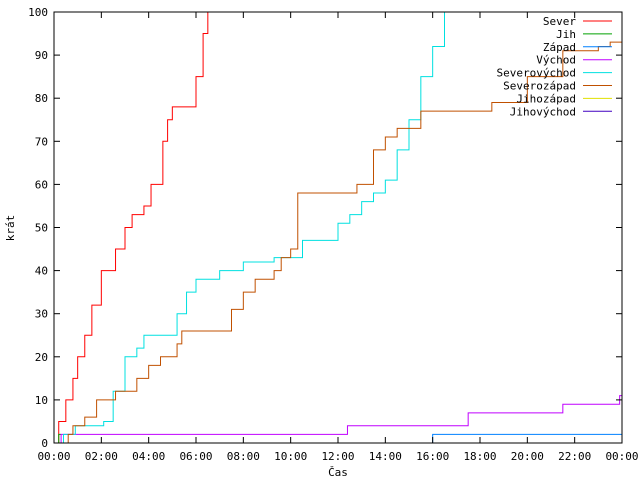  I want to click on x-tick-label: 16:00, so click(432, 456).